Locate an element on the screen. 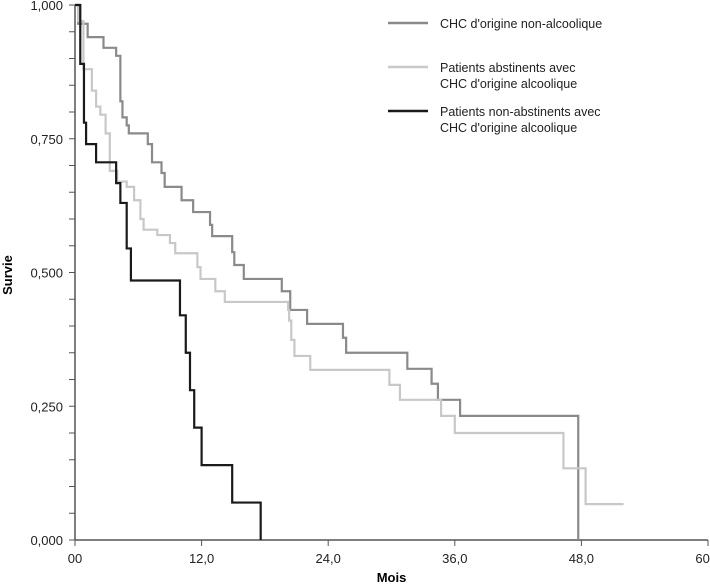 The height and width of the screenshot is (586, 710). y-tick-label: 0,000 is located at coordinates (46, 540).